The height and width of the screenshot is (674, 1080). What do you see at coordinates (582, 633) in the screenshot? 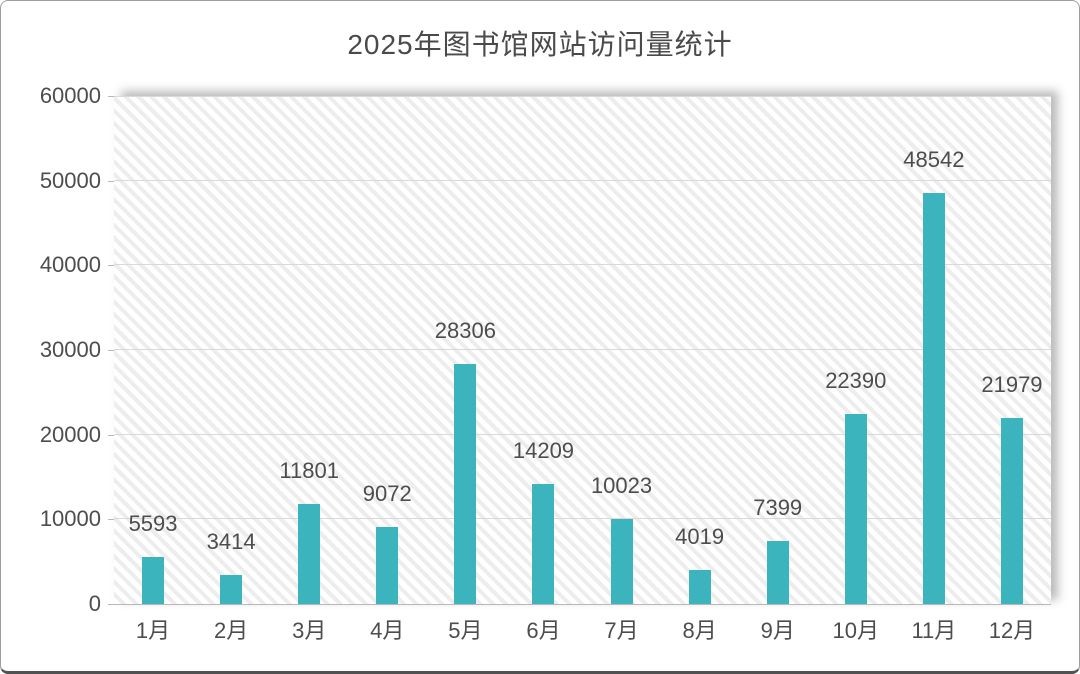
I see `x-axis: 1月 2月 3月 4月 5月 6月 7月 8月 9月 10月 11月 12月` at bounding box center [582, 633].